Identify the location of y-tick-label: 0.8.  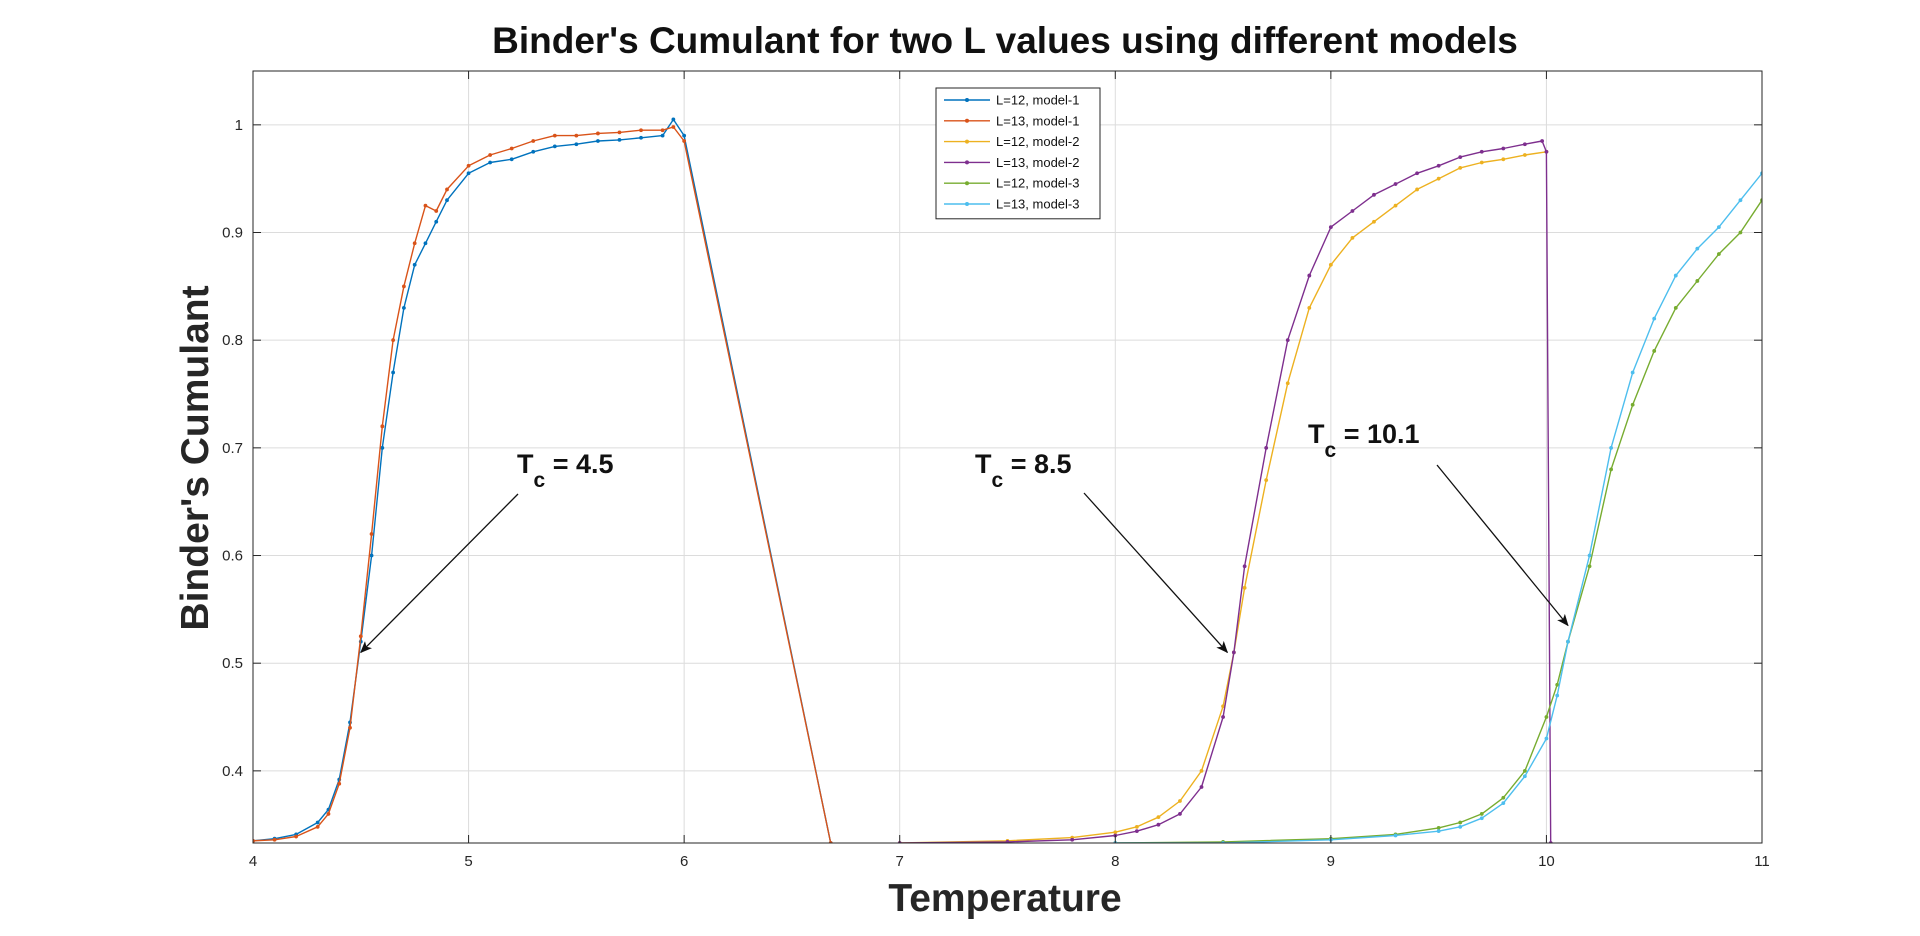
(232, 340).